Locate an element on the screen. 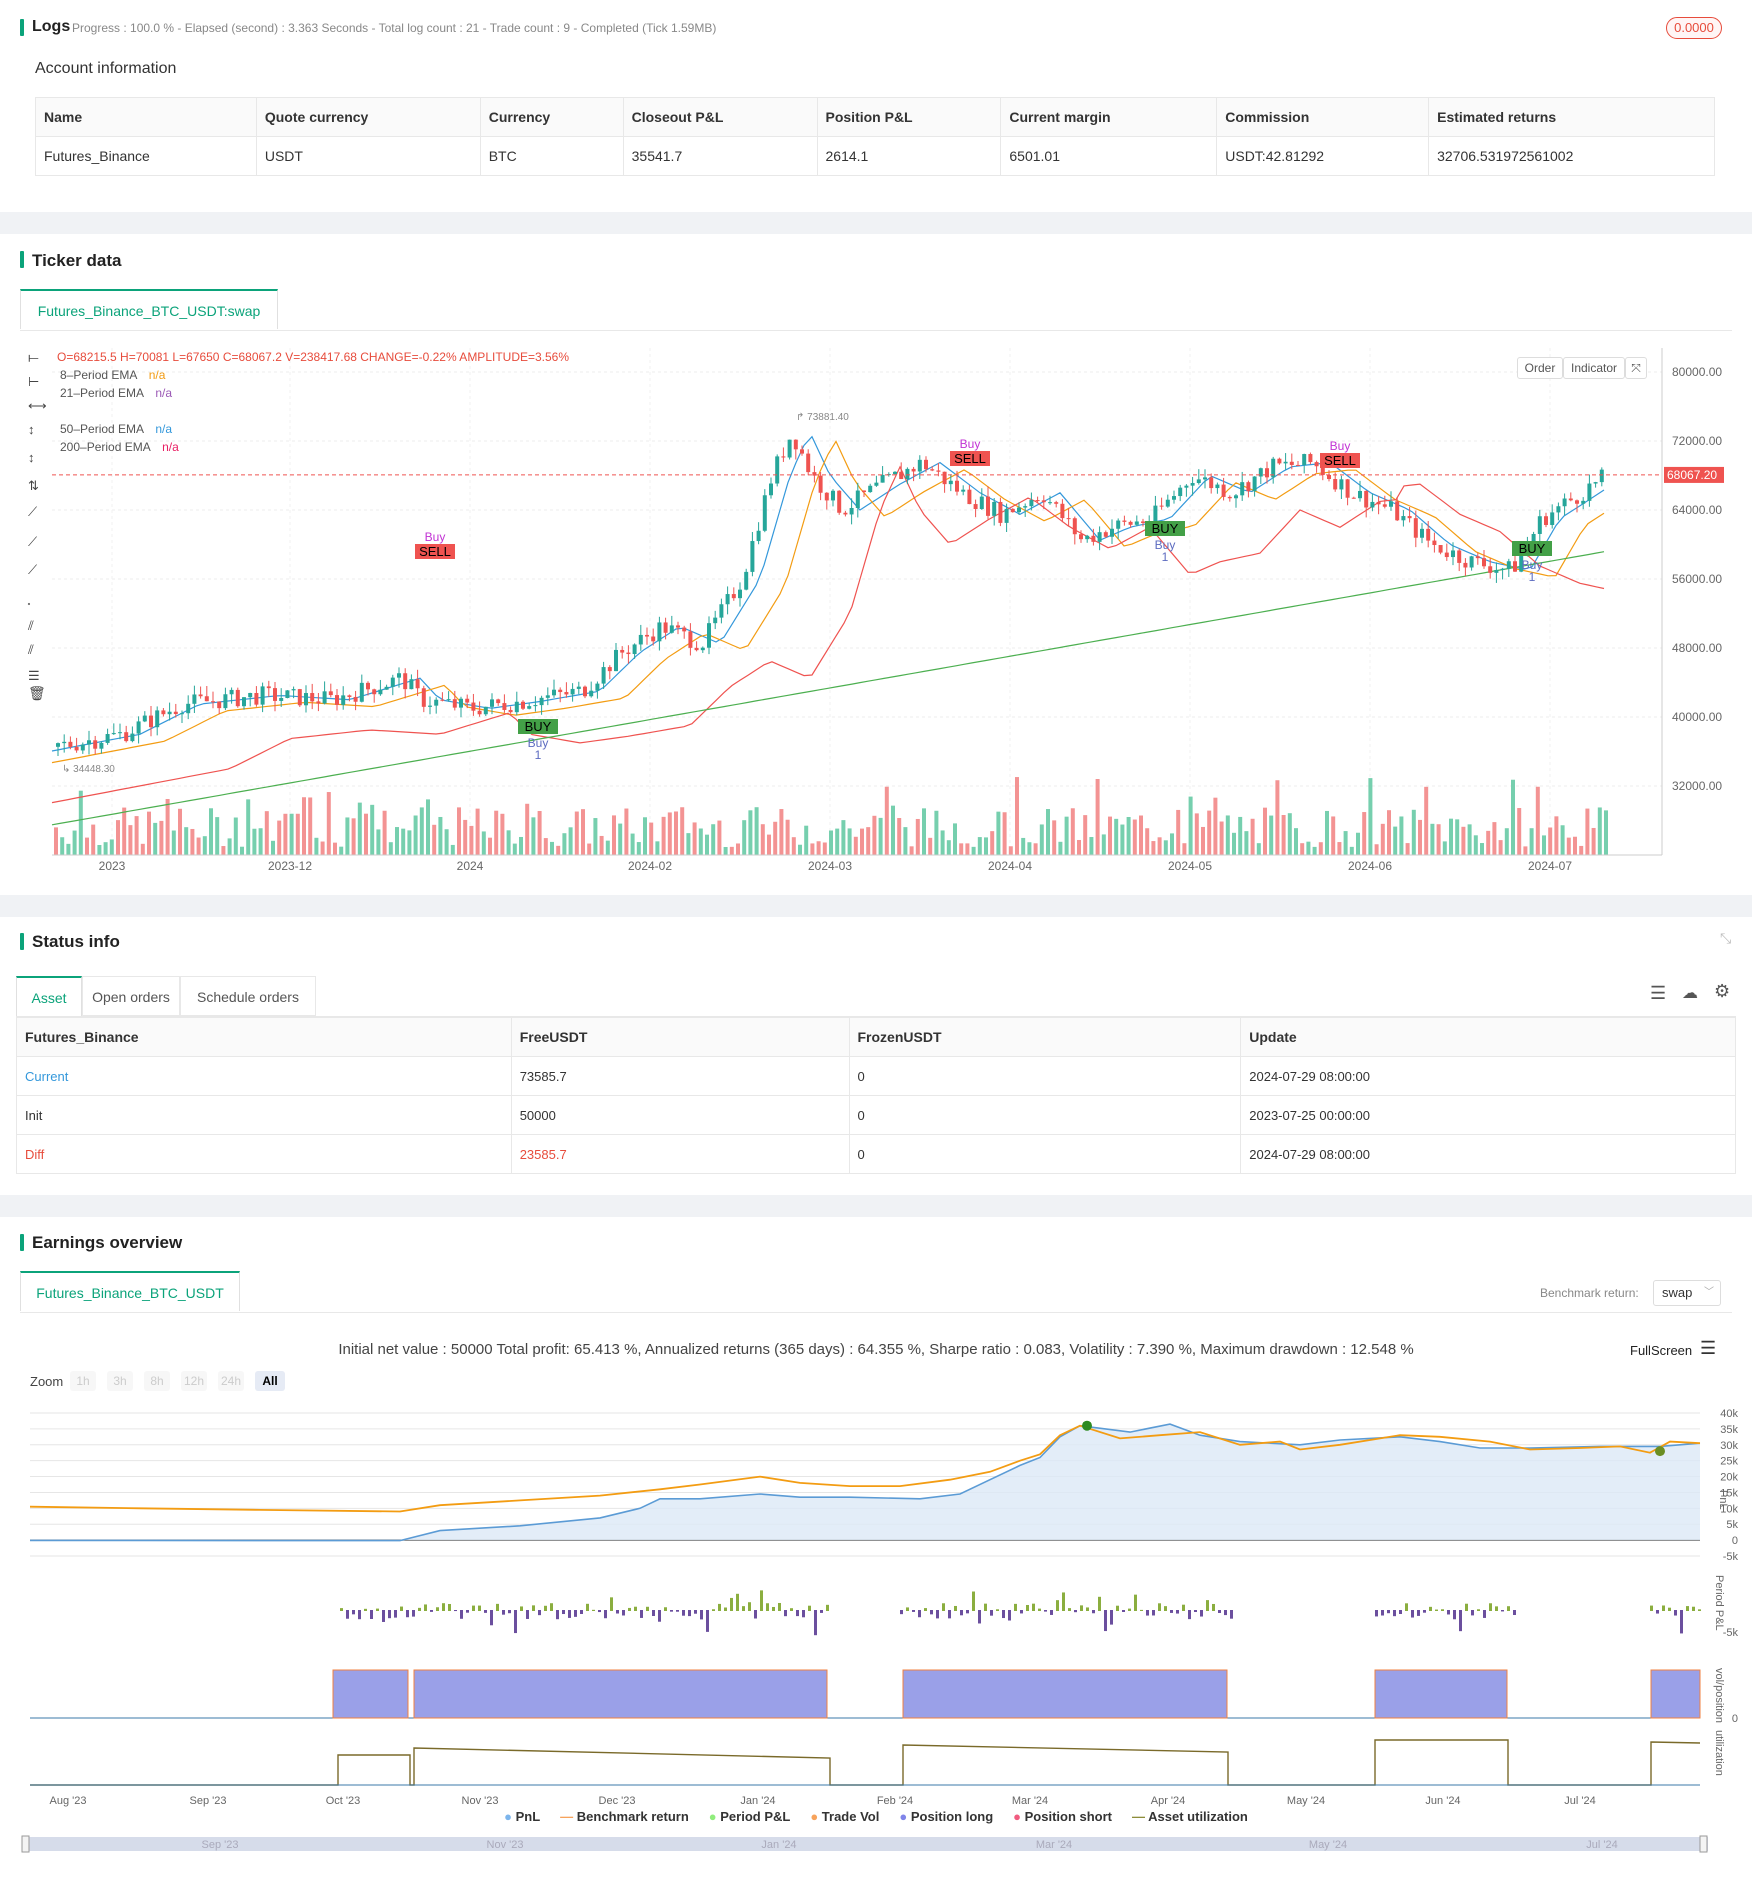  tab-earnings-symbol: Futures_Binance_BTC_USDT is located at coordinates (130, 1291).